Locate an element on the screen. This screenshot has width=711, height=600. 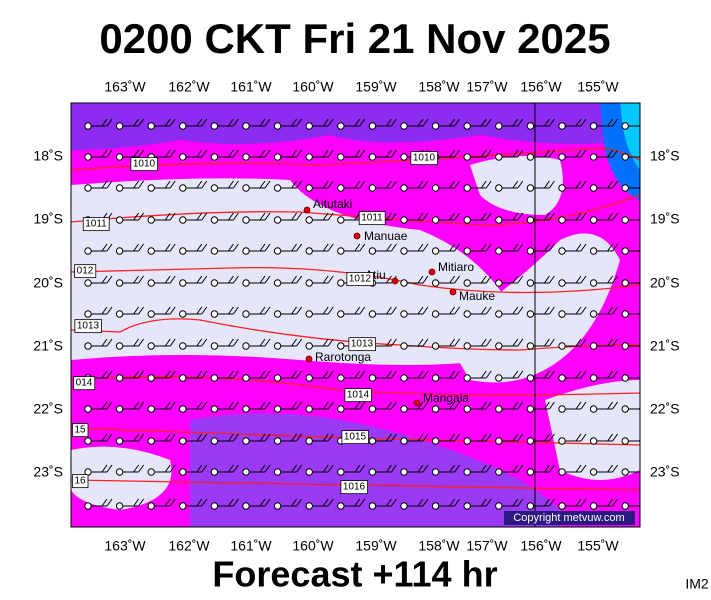
latitude-label: 23˚S is located at coordinates (665, 472).